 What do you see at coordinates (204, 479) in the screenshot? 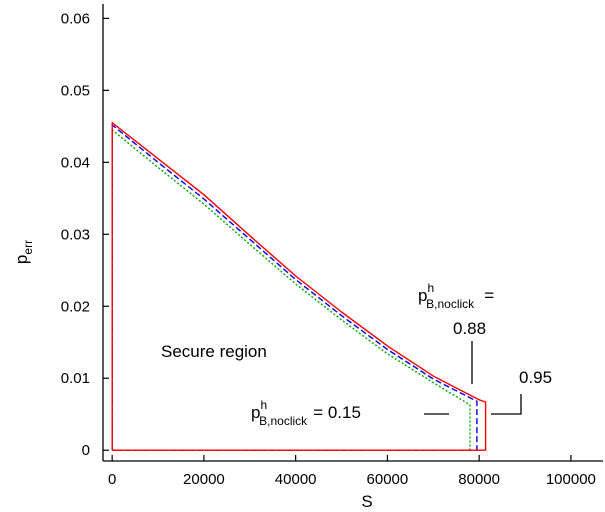
I see `x-tick-label: 20000` at bounding box center [204, 479].